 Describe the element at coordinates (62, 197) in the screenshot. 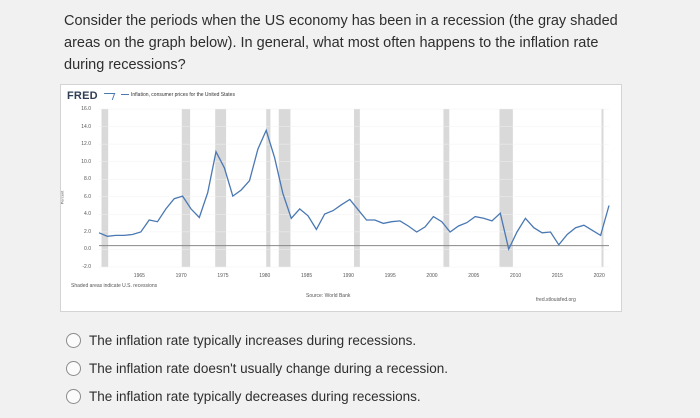

I see `y-axis-label: Percent` at that location.